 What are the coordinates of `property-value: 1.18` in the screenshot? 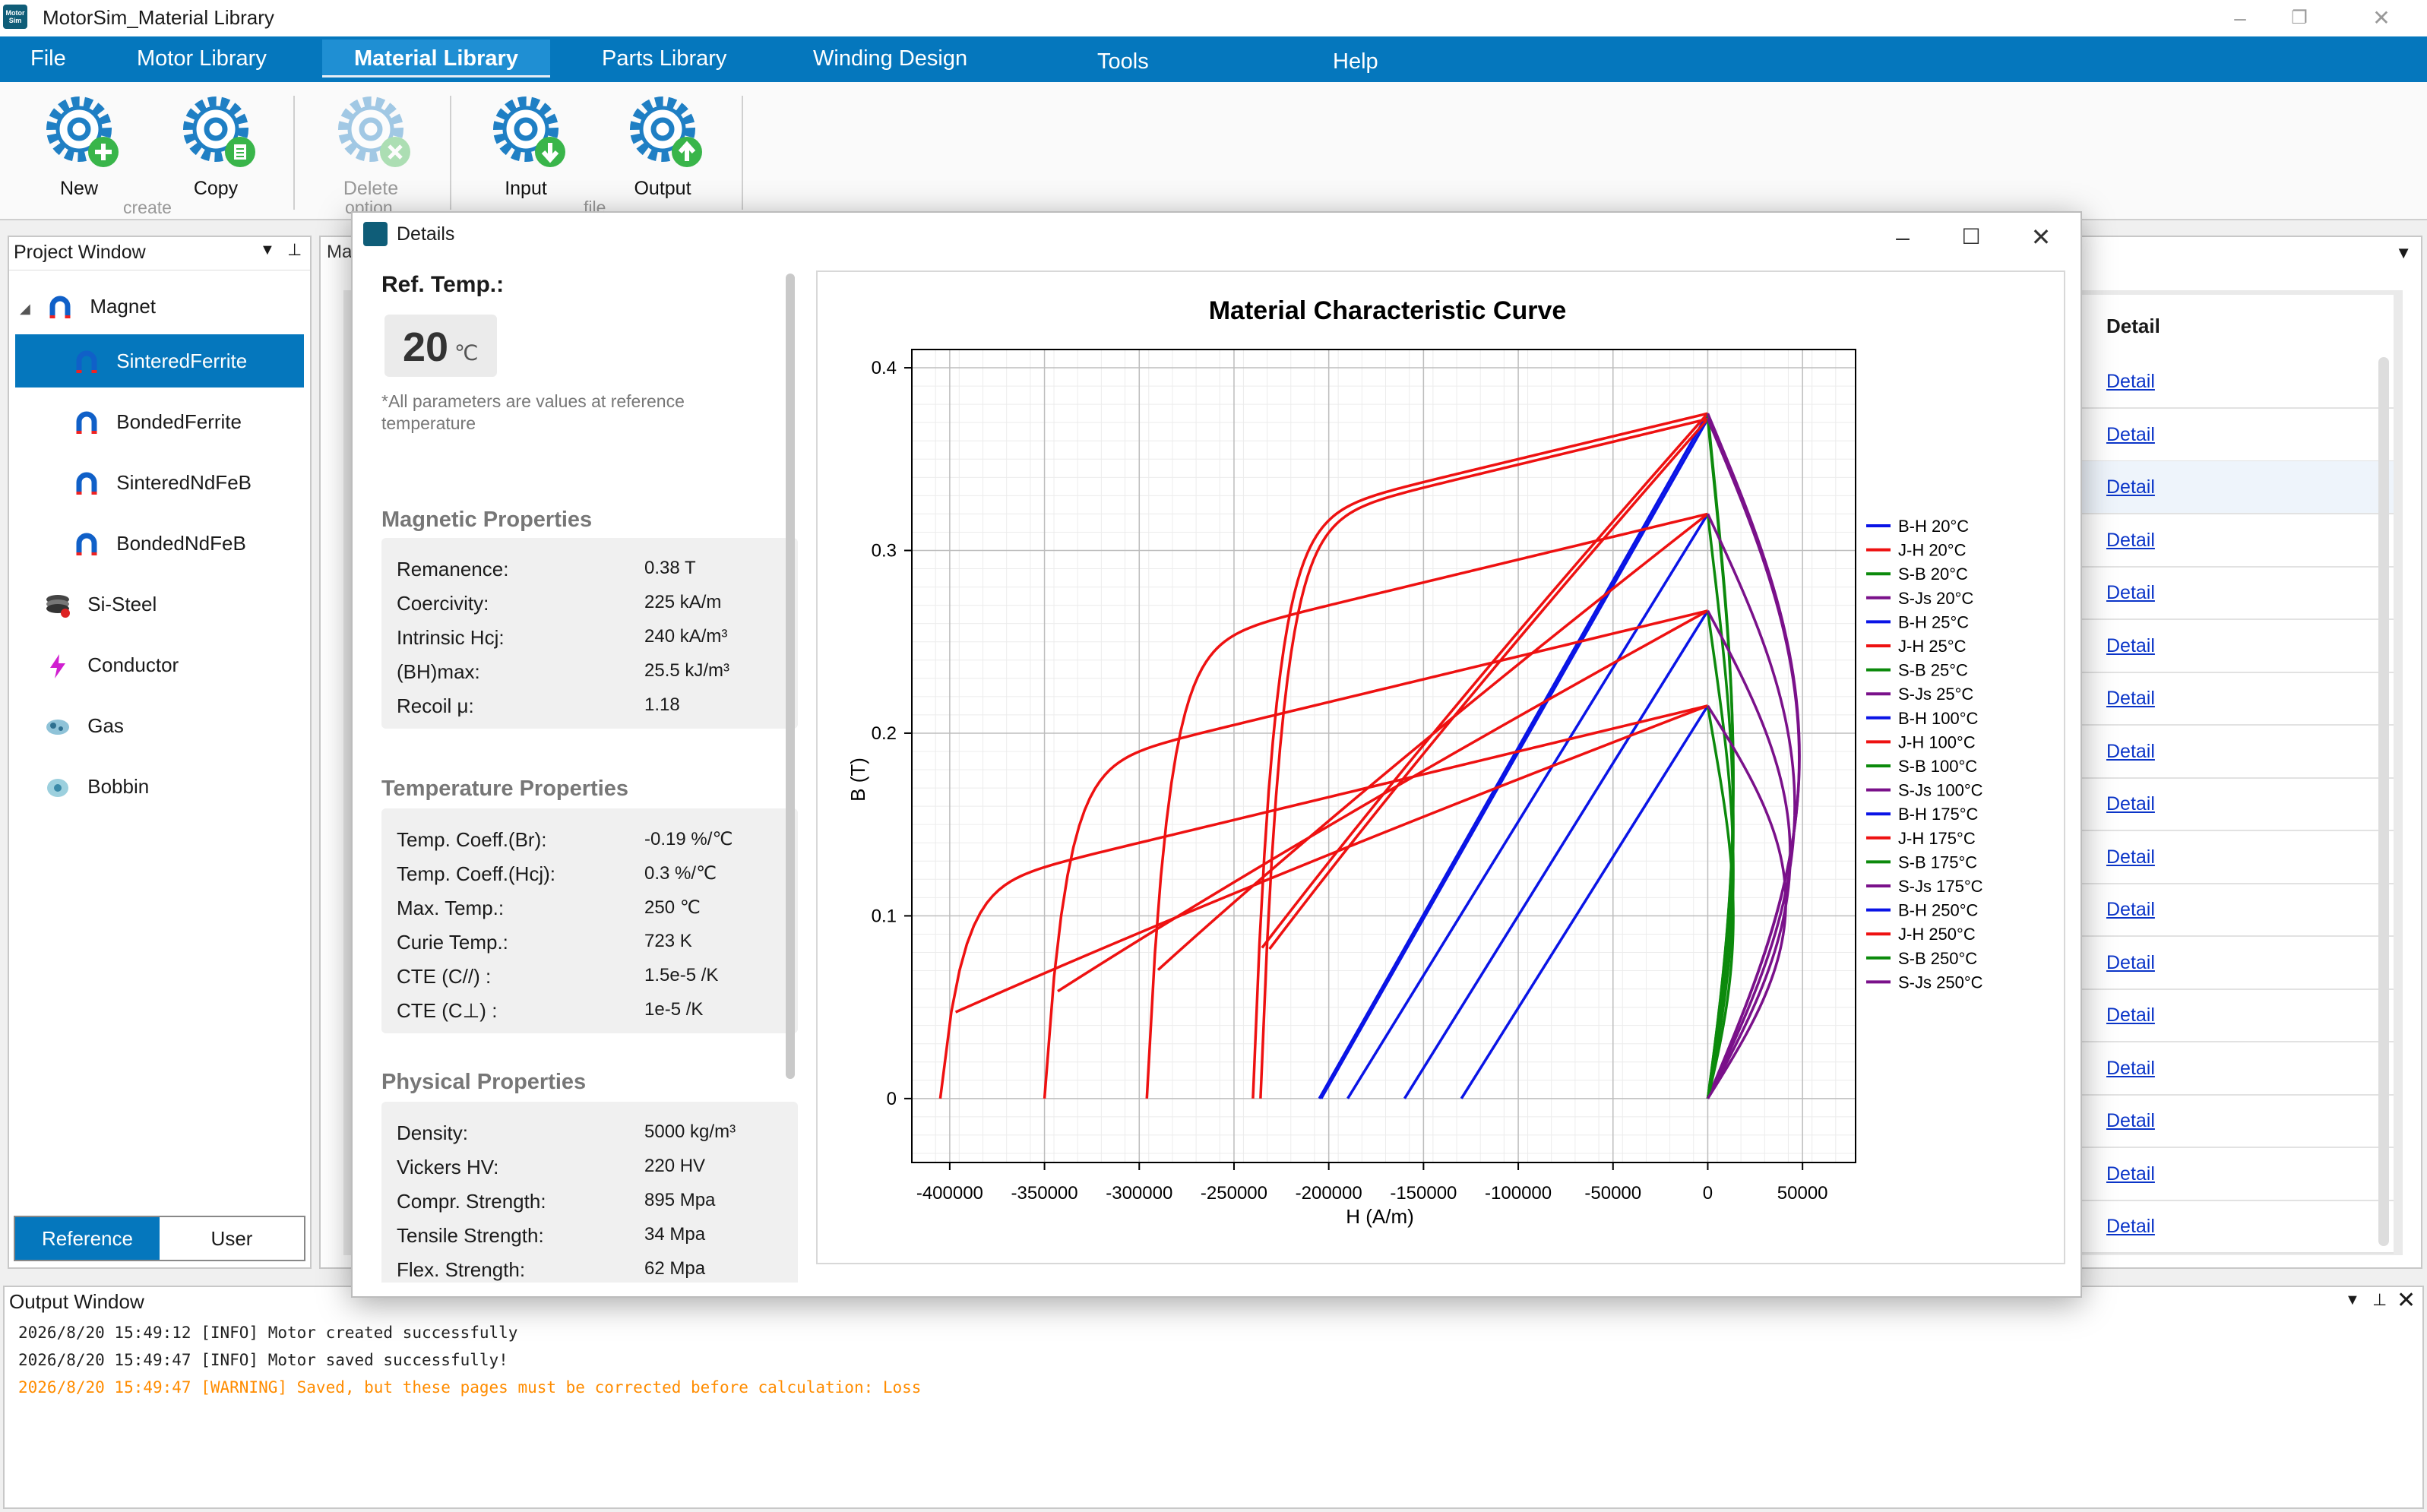 It's located at (662, 704).